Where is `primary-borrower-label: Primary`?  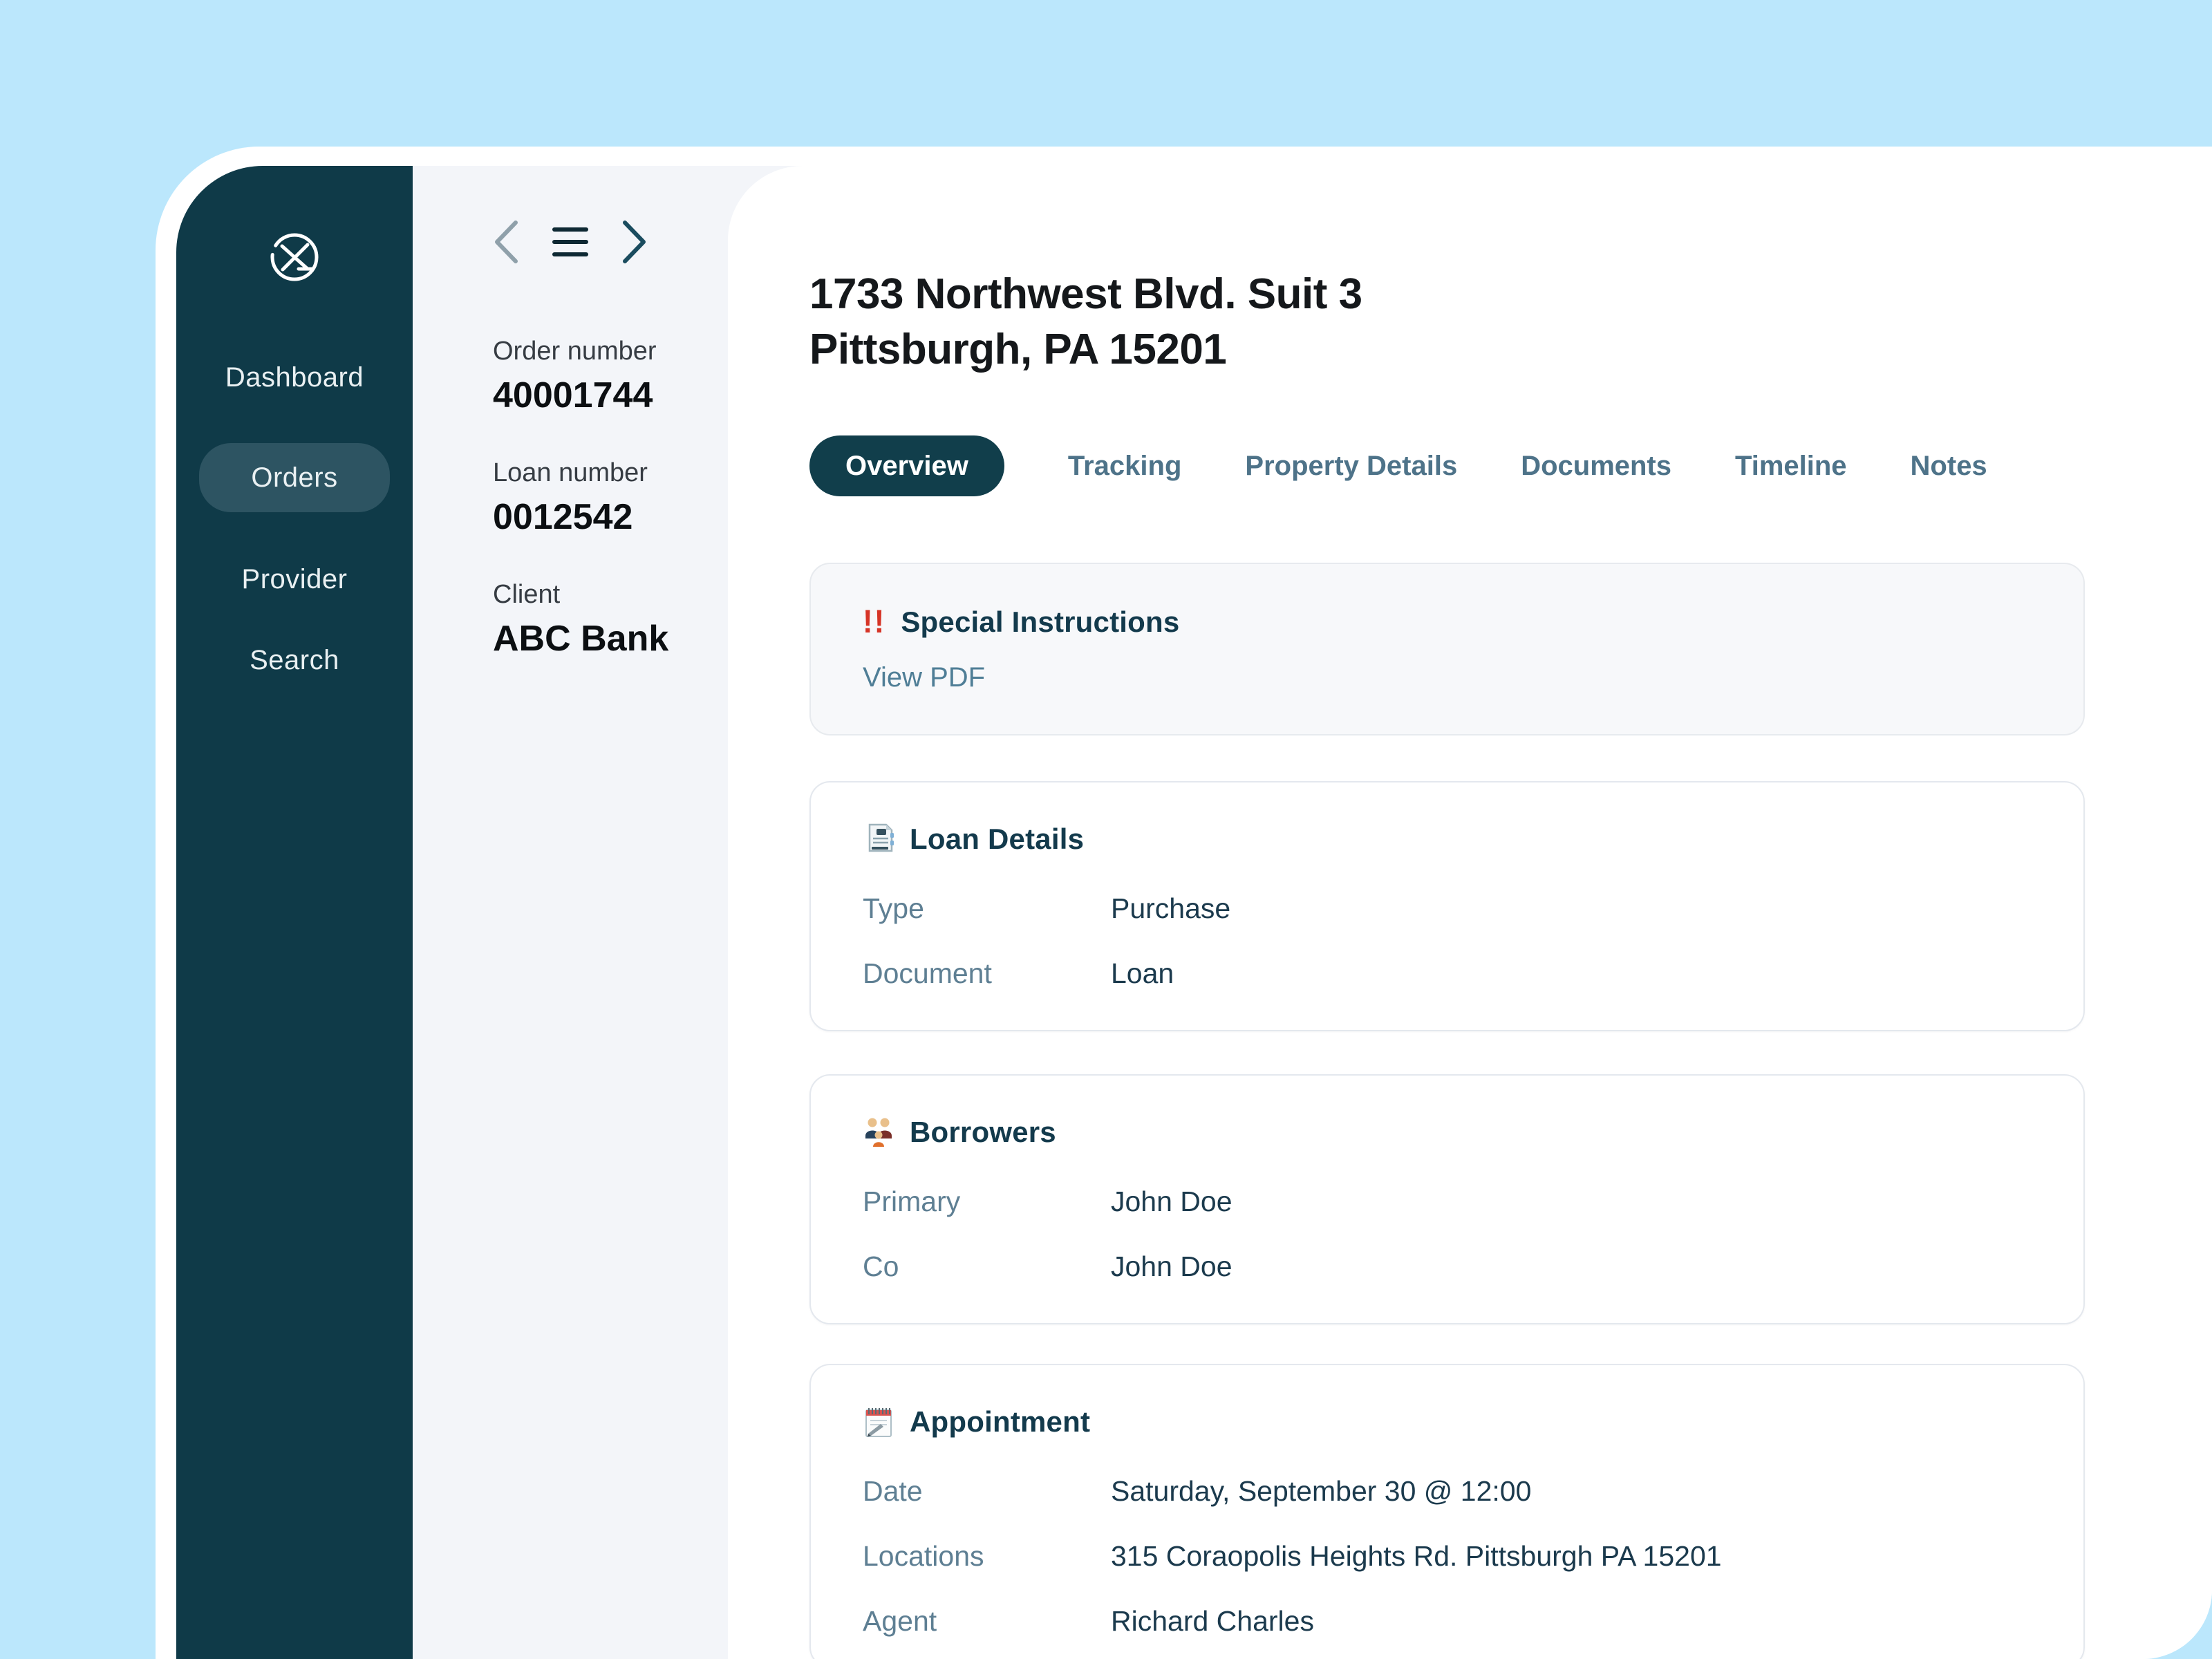 primary-borrower-label: Primary is located at coordinates (912, 1201).